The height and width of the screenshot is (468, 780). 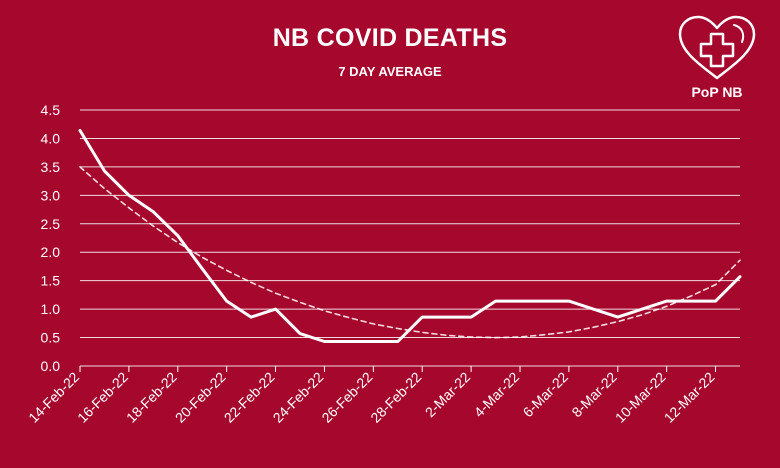 I want to click on x-tick-label: 28-Feb-22, so click(x=395, y=397).